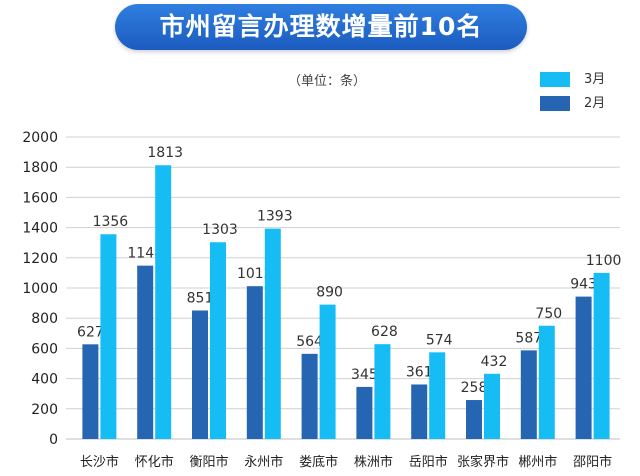  Describe the element at coordinates (309, 342) in the screenshot. I see `data-label-february: 564` at that location.